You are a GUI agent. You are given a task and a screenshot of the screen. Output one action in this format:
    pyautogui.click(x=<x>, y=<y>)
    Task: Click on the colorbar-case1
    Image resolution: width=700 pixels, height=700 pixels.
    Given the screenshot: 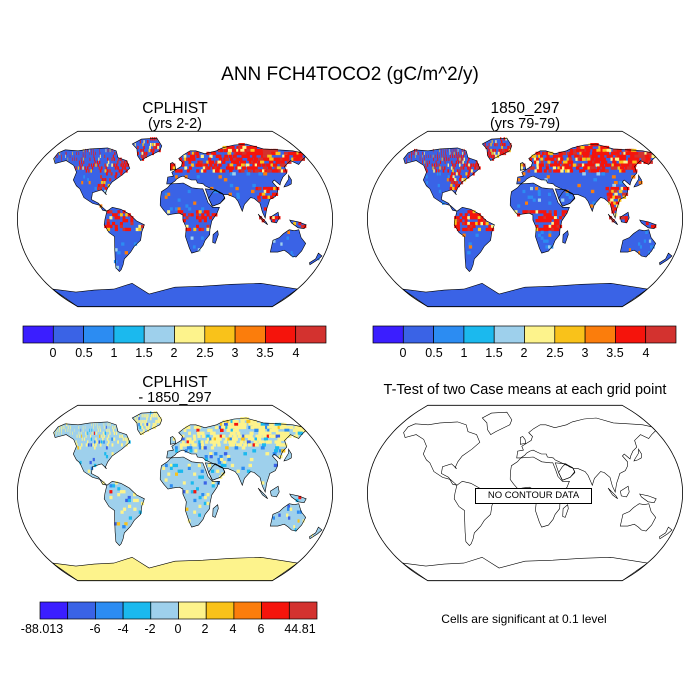 What is the action you would take?
    pyautogui.click(x=174, y=334)
    